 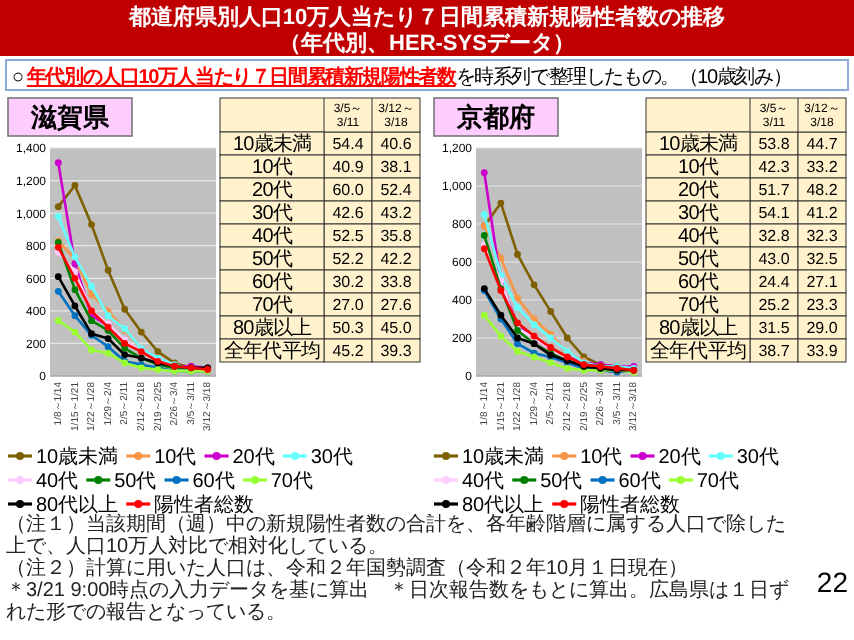 What do you see at coordinates (396, 236) in the screenshot?
I see `data-label: 35.8` at bounding box center [396, 236].